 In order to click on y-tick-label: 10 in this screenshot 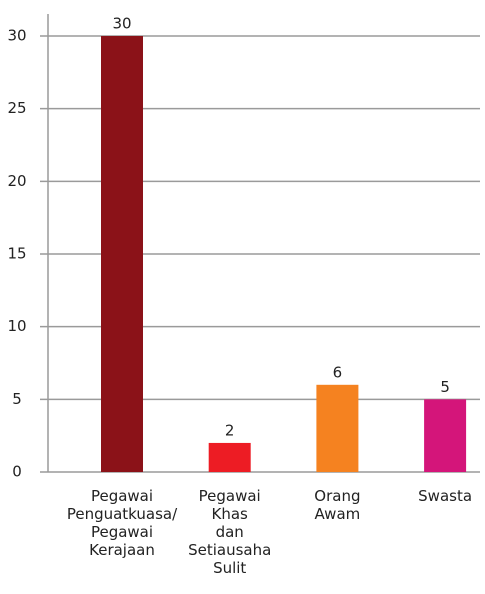, I will do `click(16, 326)`.